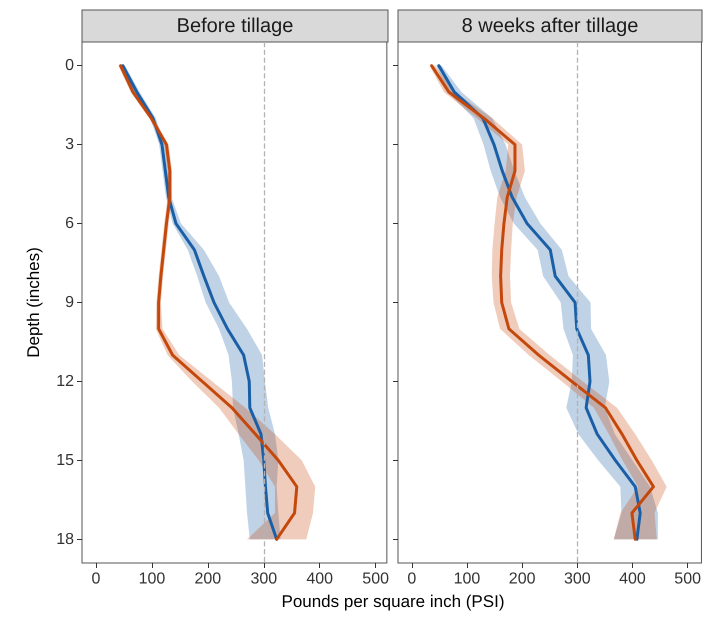 The width and height of the screenshot is (712, 617). I want to click on y-tick-label: 0, so click(69, 65).